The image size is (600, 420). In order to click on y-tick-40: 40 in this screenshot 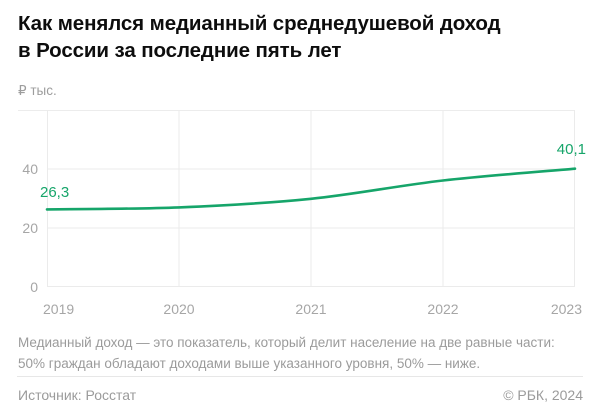, I will do `click(30, 169)`.